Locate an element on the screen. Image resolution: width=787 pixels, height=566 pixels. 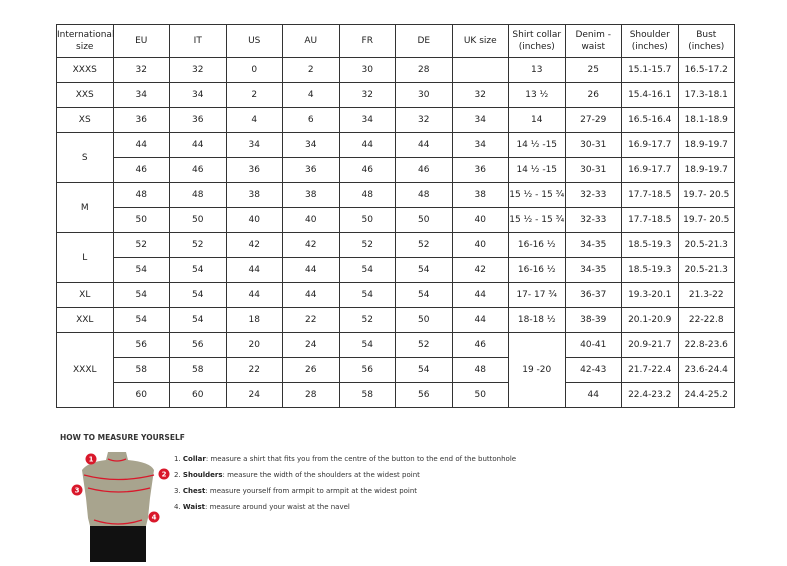
svg-text: 2 is located at coordinates (164, 475).